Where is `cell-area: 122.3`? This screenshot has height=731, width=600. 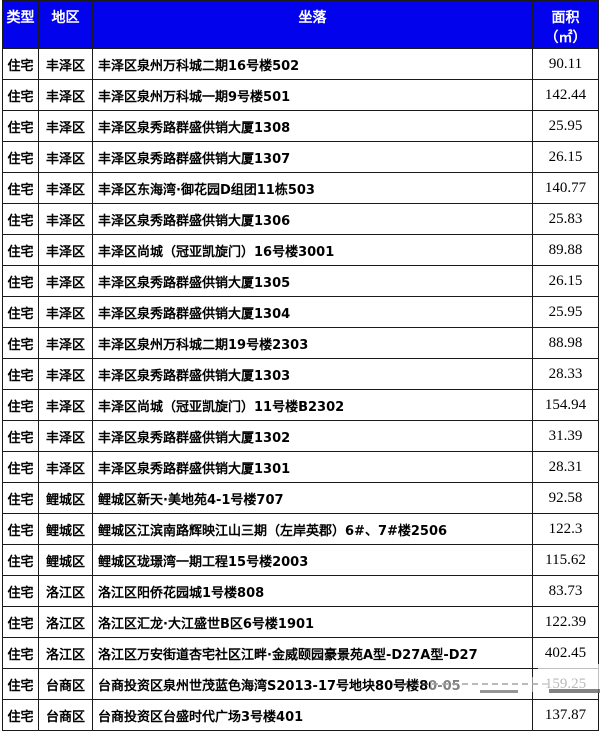
cell-area: 122.3 is located at coordinates (565, 529).